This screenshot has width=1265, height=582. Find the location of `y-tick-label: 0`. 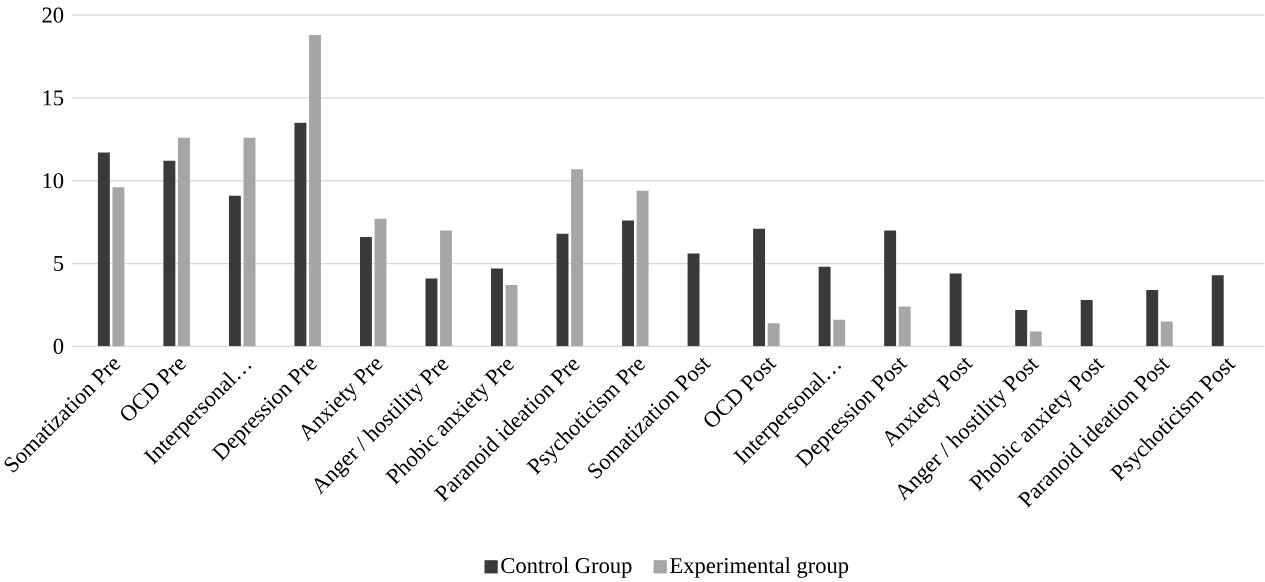

y-tick-label: 0 is located at coordinates (58, 346).